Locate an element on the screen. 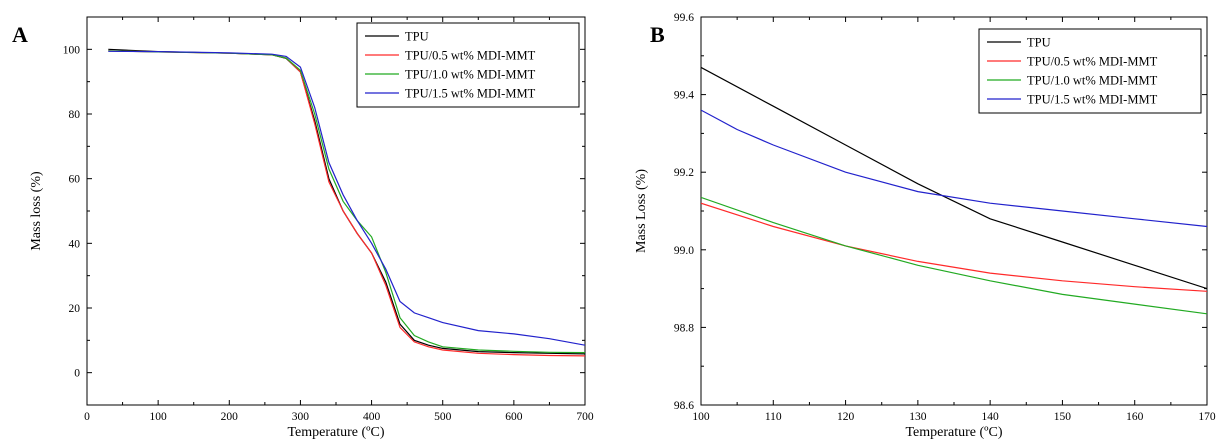 This screenshot has height=441, width=1218. panel-b-xtick-label: 140 is located at coordinates (991, 417).